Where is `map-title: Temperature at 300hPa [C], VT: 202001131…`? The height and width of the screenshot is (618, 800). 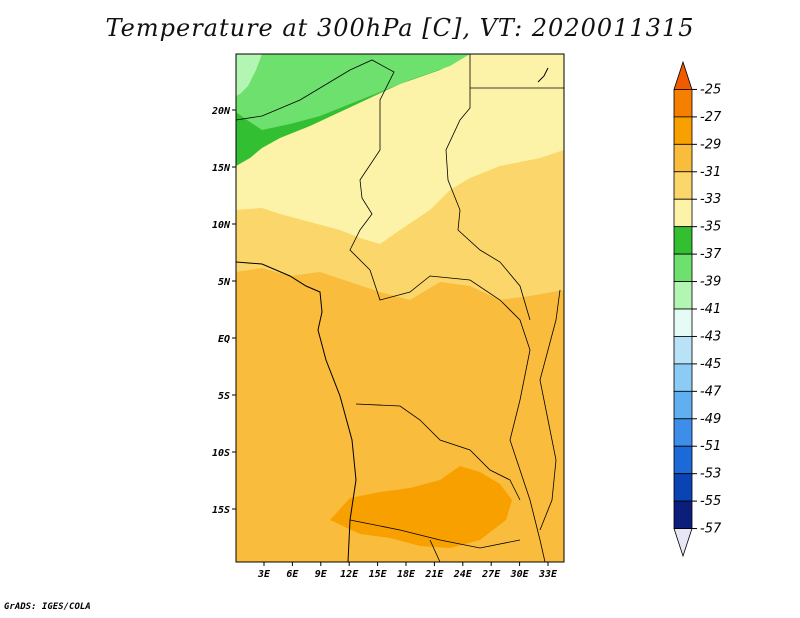
map-title: Temperature at 300hPa [C], VT: 202001131… is located at coordinates (400, 28).